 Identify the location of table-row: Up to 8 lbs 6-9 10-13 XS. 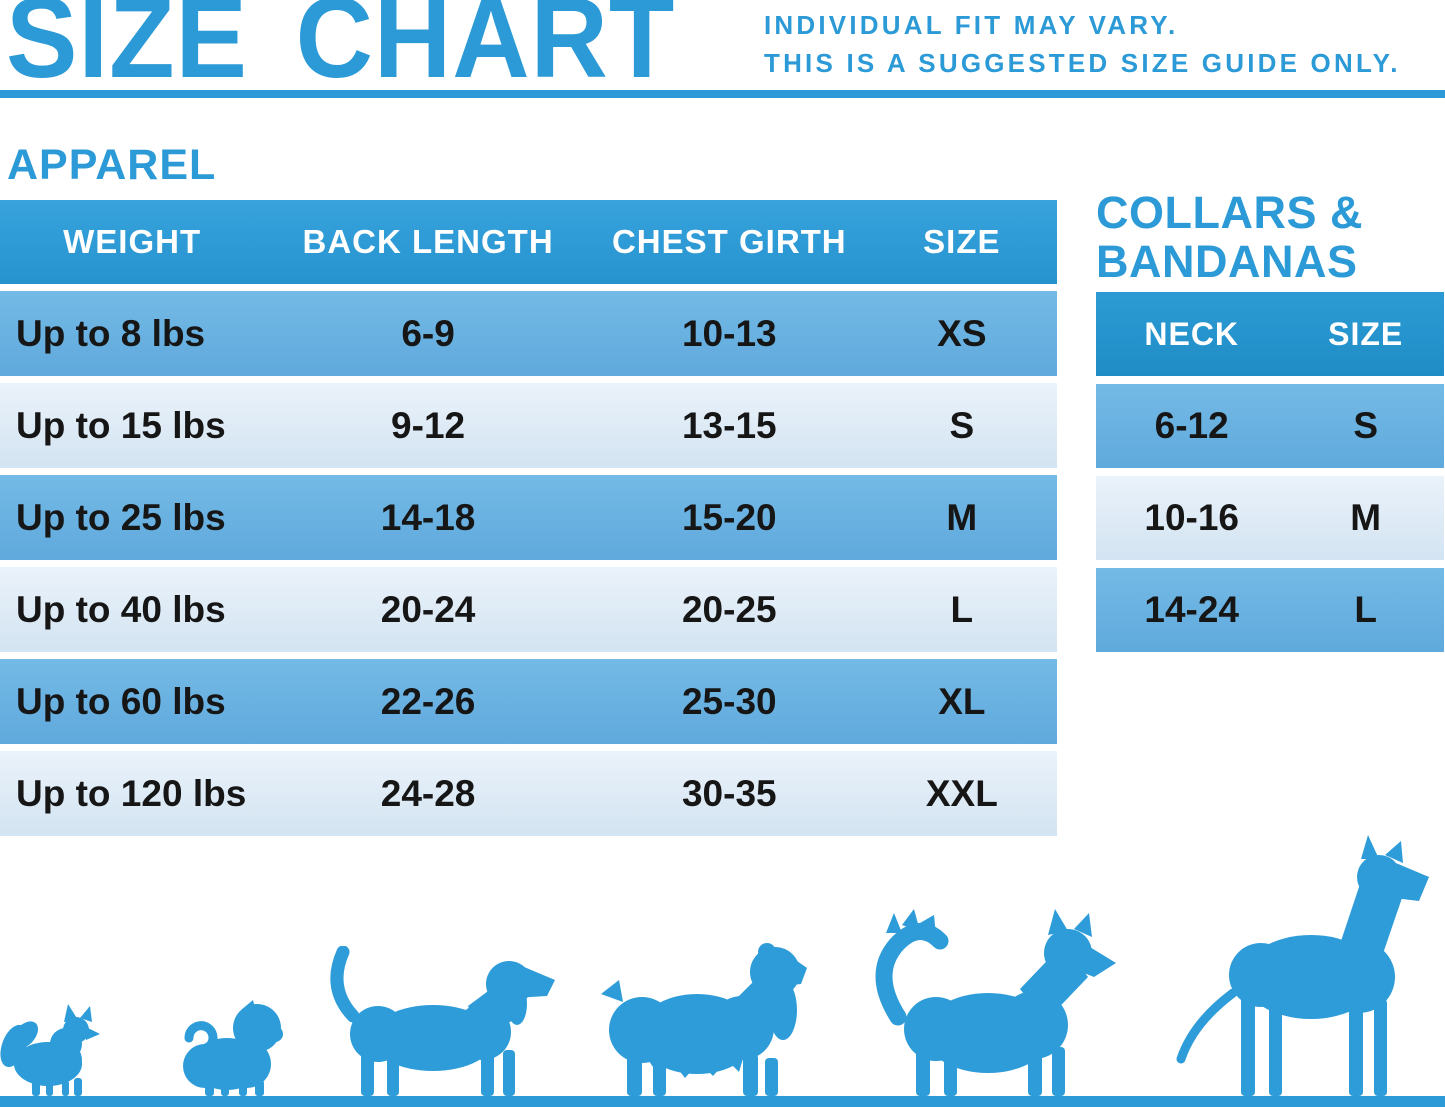
(528, 333).